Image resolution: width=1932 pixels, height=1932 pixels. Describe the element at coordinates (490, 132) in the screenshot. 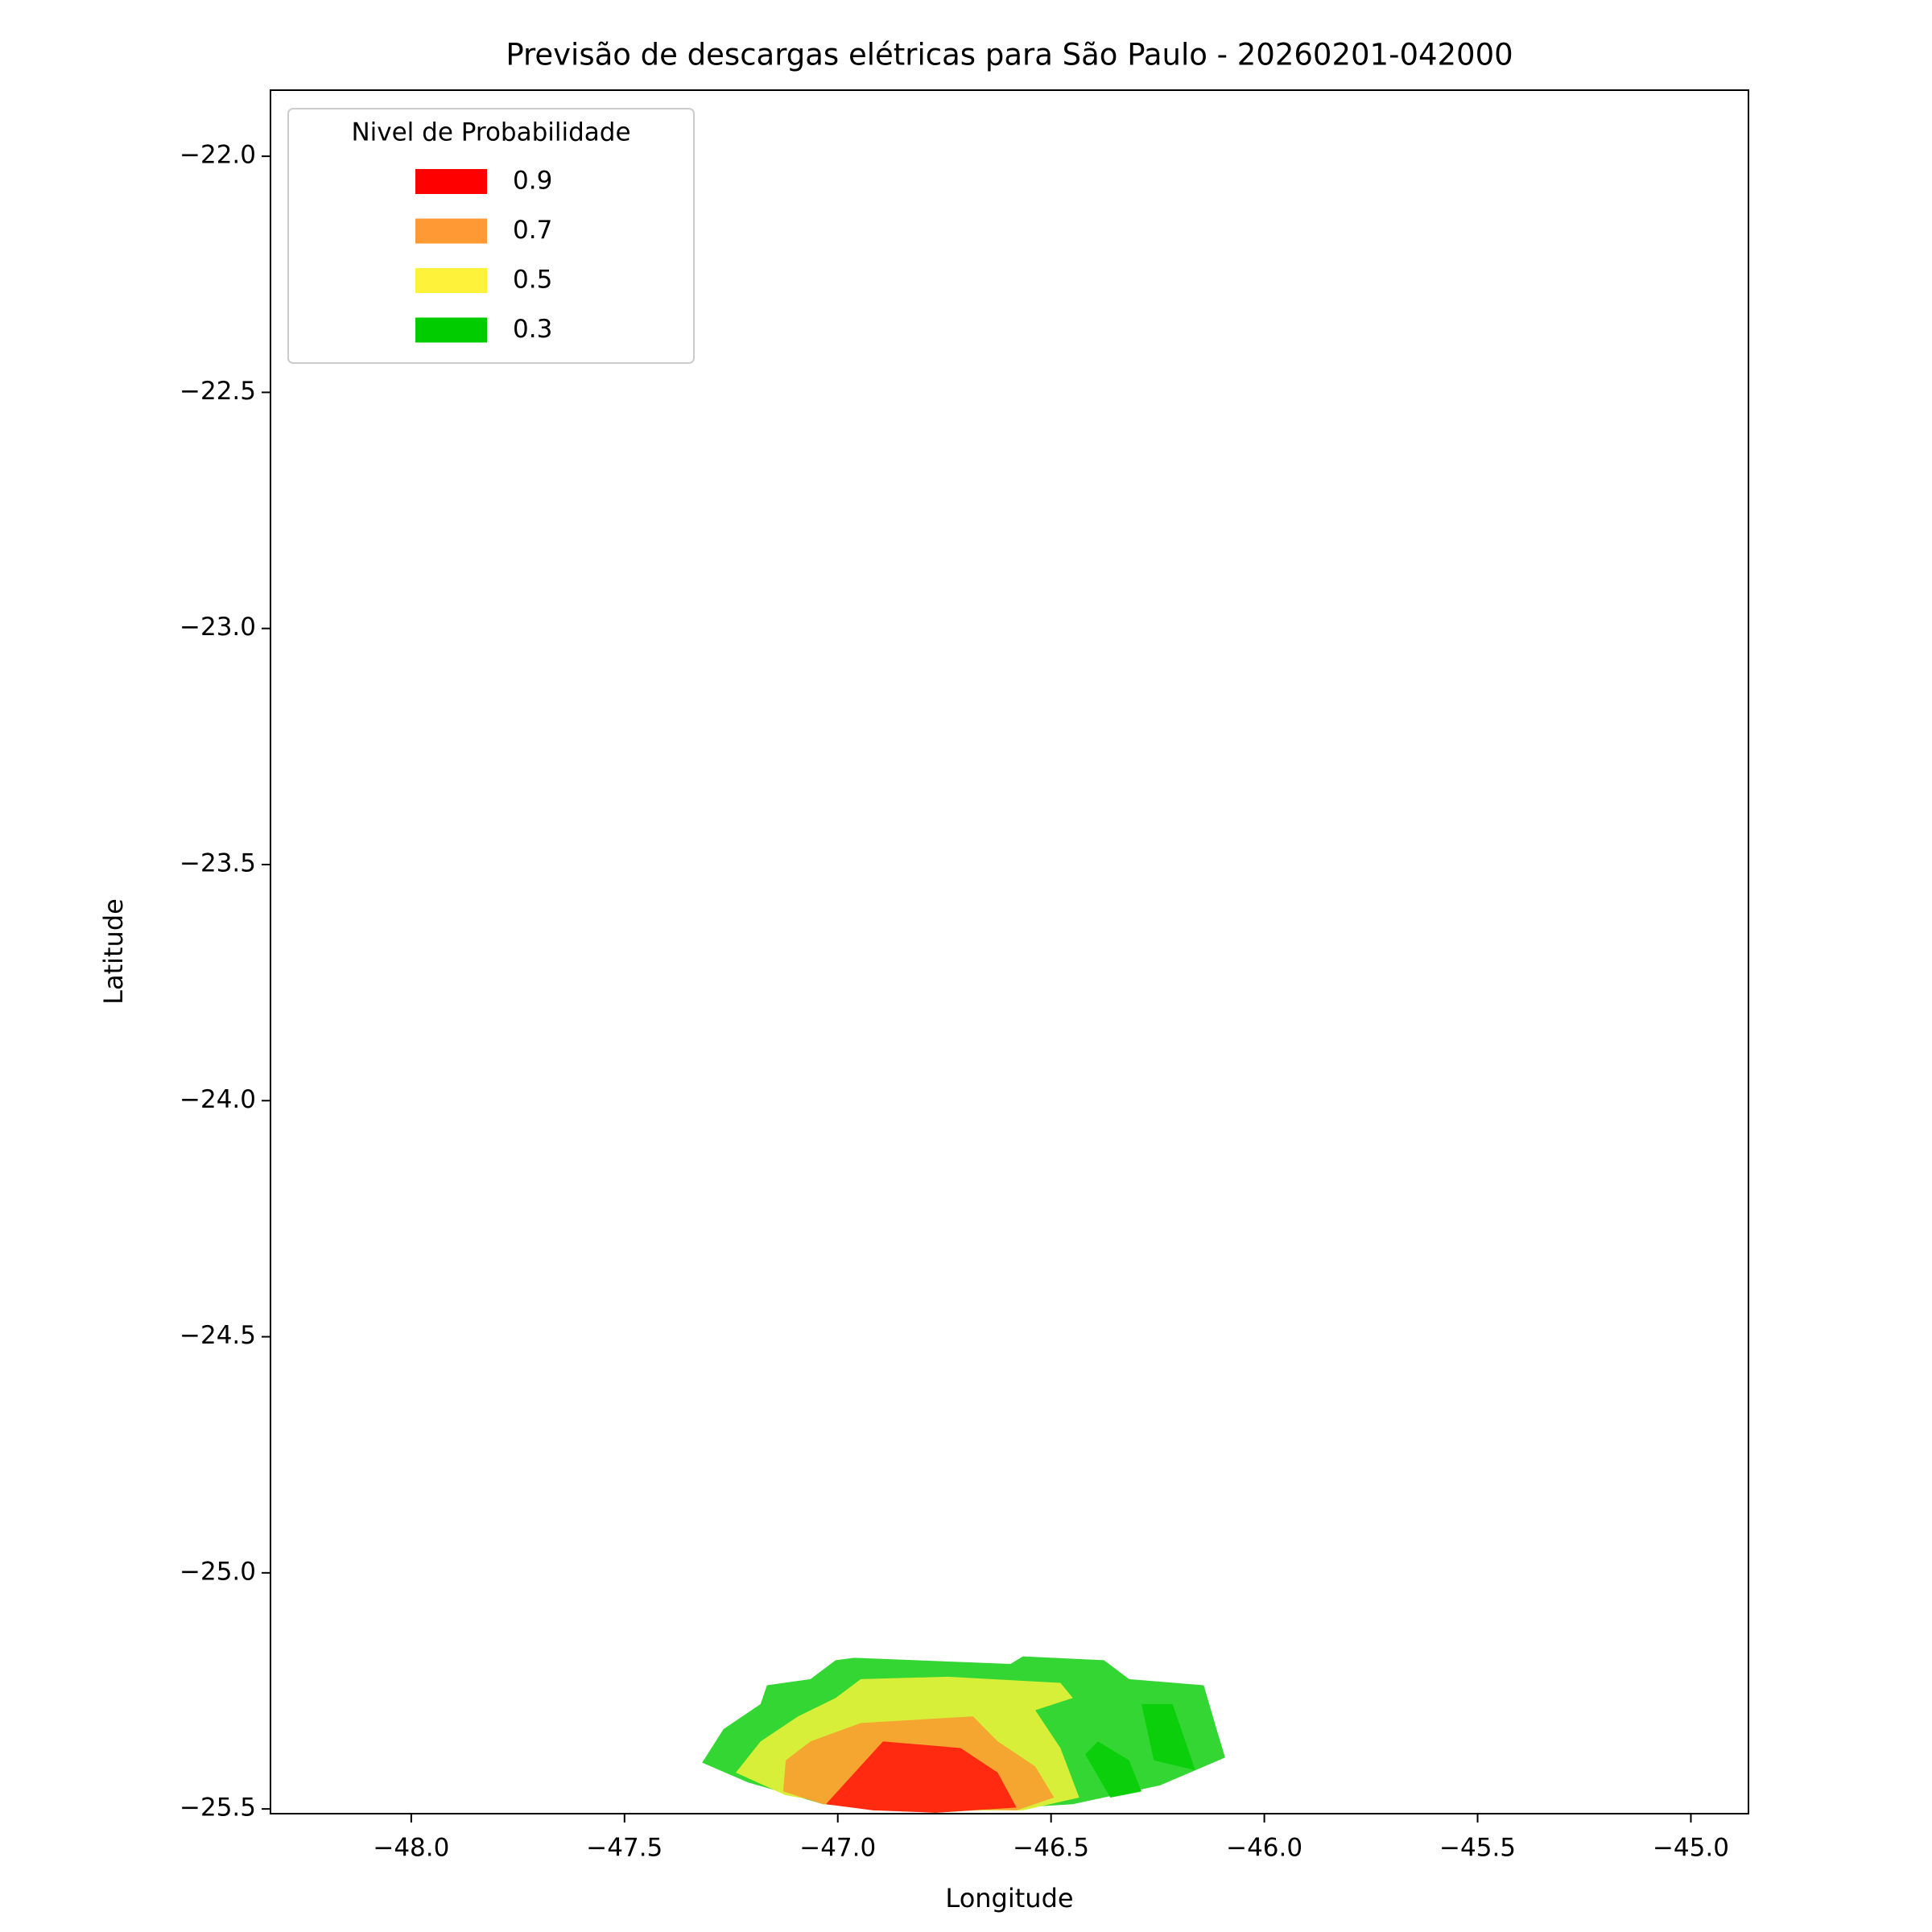

I see `legend-title: Nivel de Probabilidade` at that location.